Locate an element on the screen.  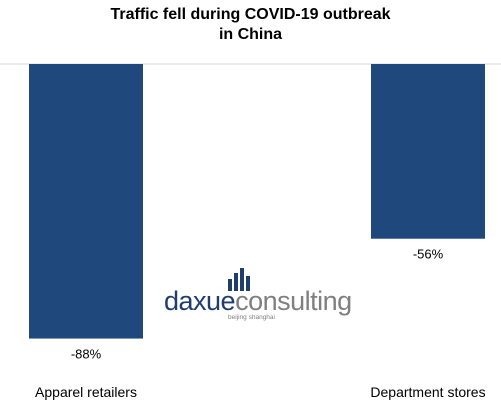
data-label: -56% is located at coordinates (428, 254).